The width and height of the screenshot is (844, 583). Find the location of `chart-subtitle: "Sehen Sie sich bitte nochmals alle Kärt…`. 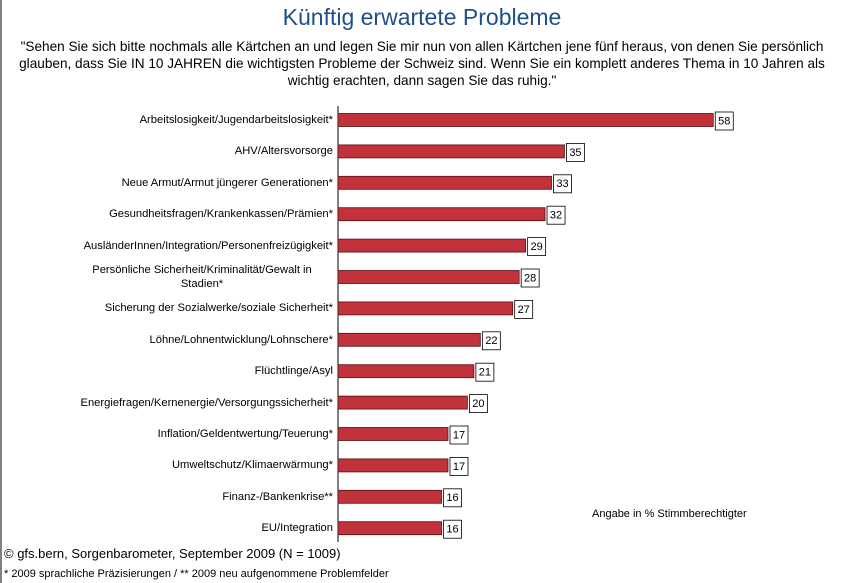

chart-subtitle: "Sehen Sie sich bitte nochmals alle Kärt… is located at coordinates (422, 63).